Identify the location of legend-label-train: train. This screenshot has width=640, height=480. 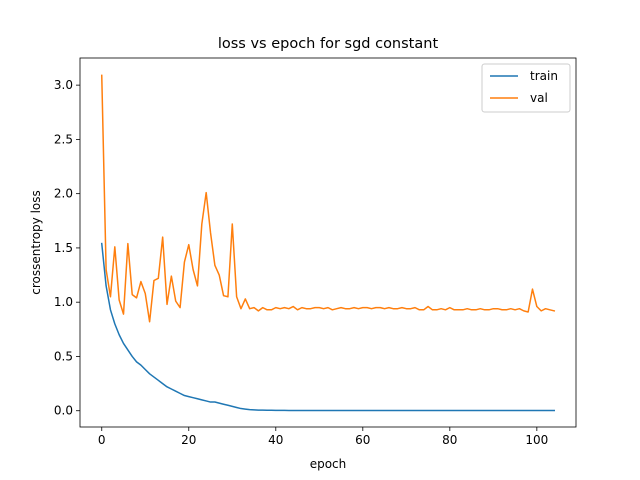
(544, 76).